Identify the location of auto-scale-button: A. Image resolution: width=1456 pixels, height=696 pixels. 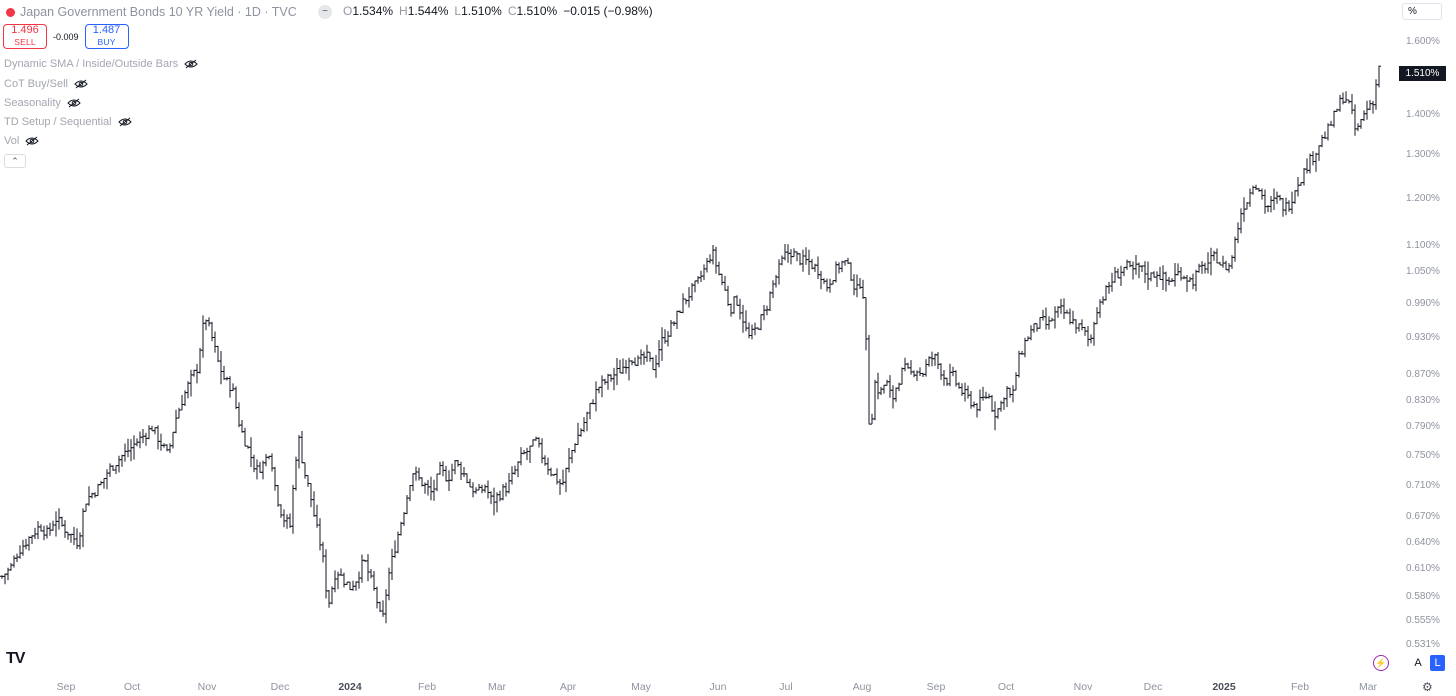
(1418, 663).